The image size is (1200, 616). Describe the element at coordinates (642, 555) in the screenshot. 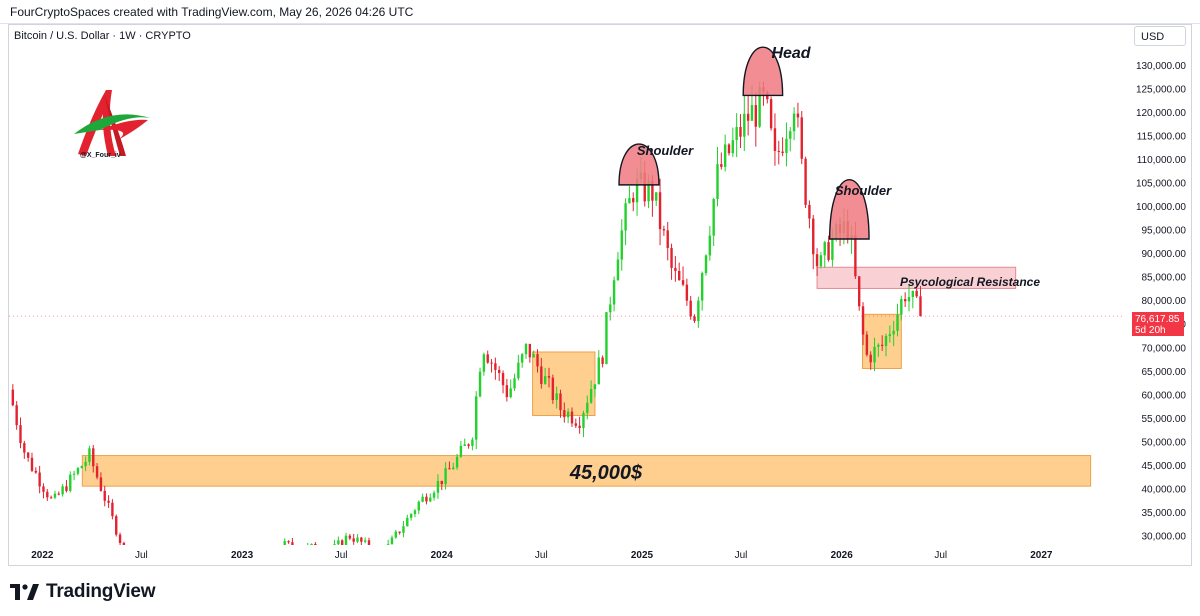

I see `x-tick-label: 2025` at that location.